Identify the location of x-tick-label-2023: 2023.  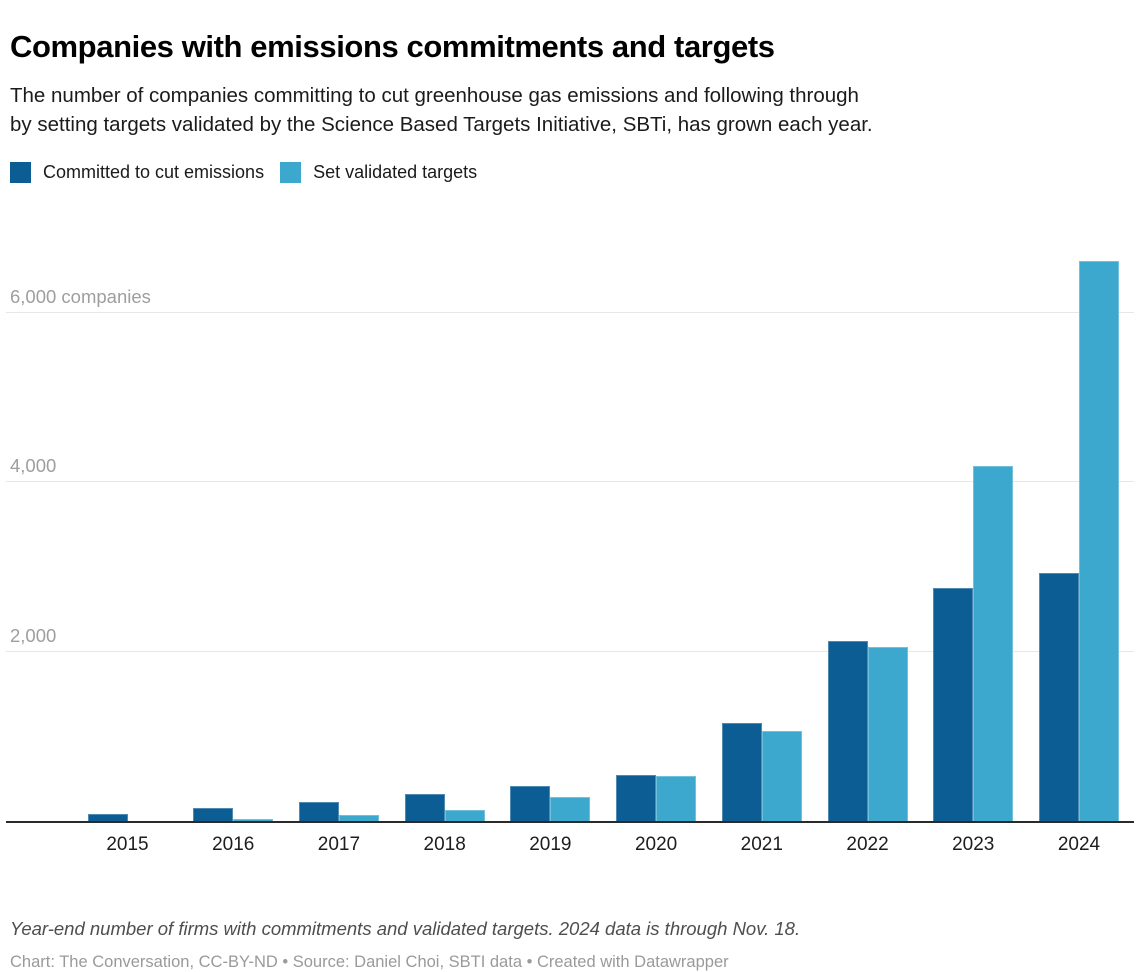
(973, 844).